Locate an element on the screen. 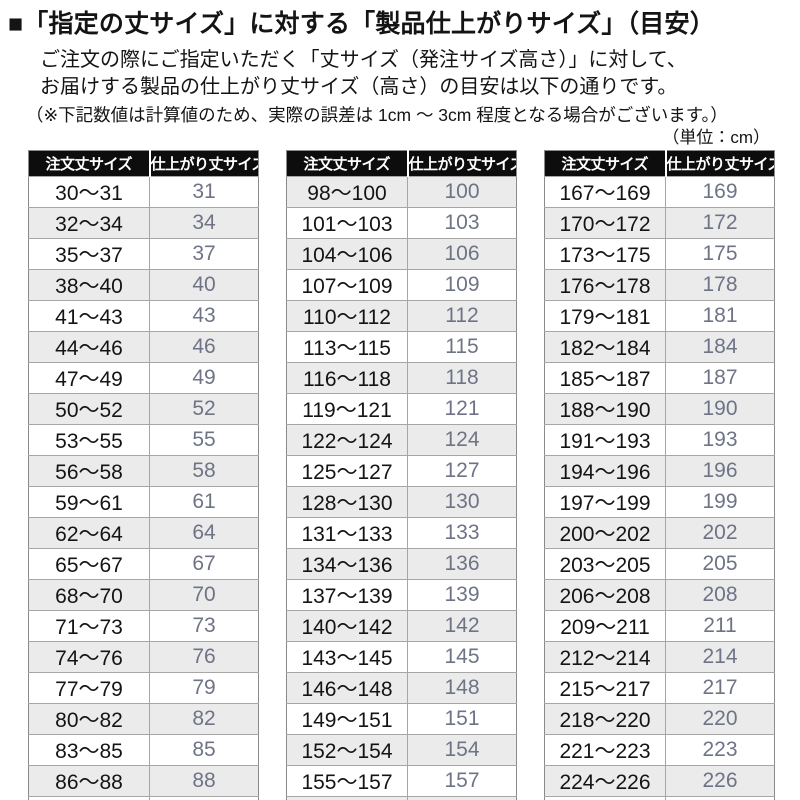 The height and width of the screenshot is (800, 800). order-size-cell: 74～76 is located at coordinates (89, 656).